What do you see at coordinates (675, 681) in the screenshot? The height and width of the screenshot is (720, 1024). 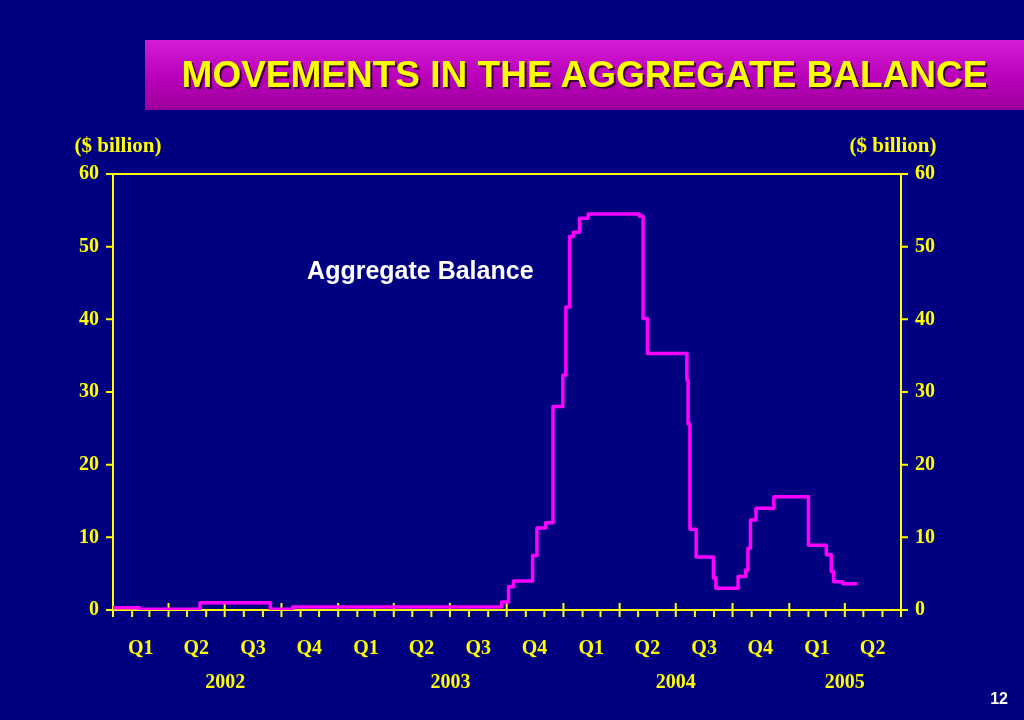 I see `x2-tick-label: 2004` at bounding box center [675, 681].